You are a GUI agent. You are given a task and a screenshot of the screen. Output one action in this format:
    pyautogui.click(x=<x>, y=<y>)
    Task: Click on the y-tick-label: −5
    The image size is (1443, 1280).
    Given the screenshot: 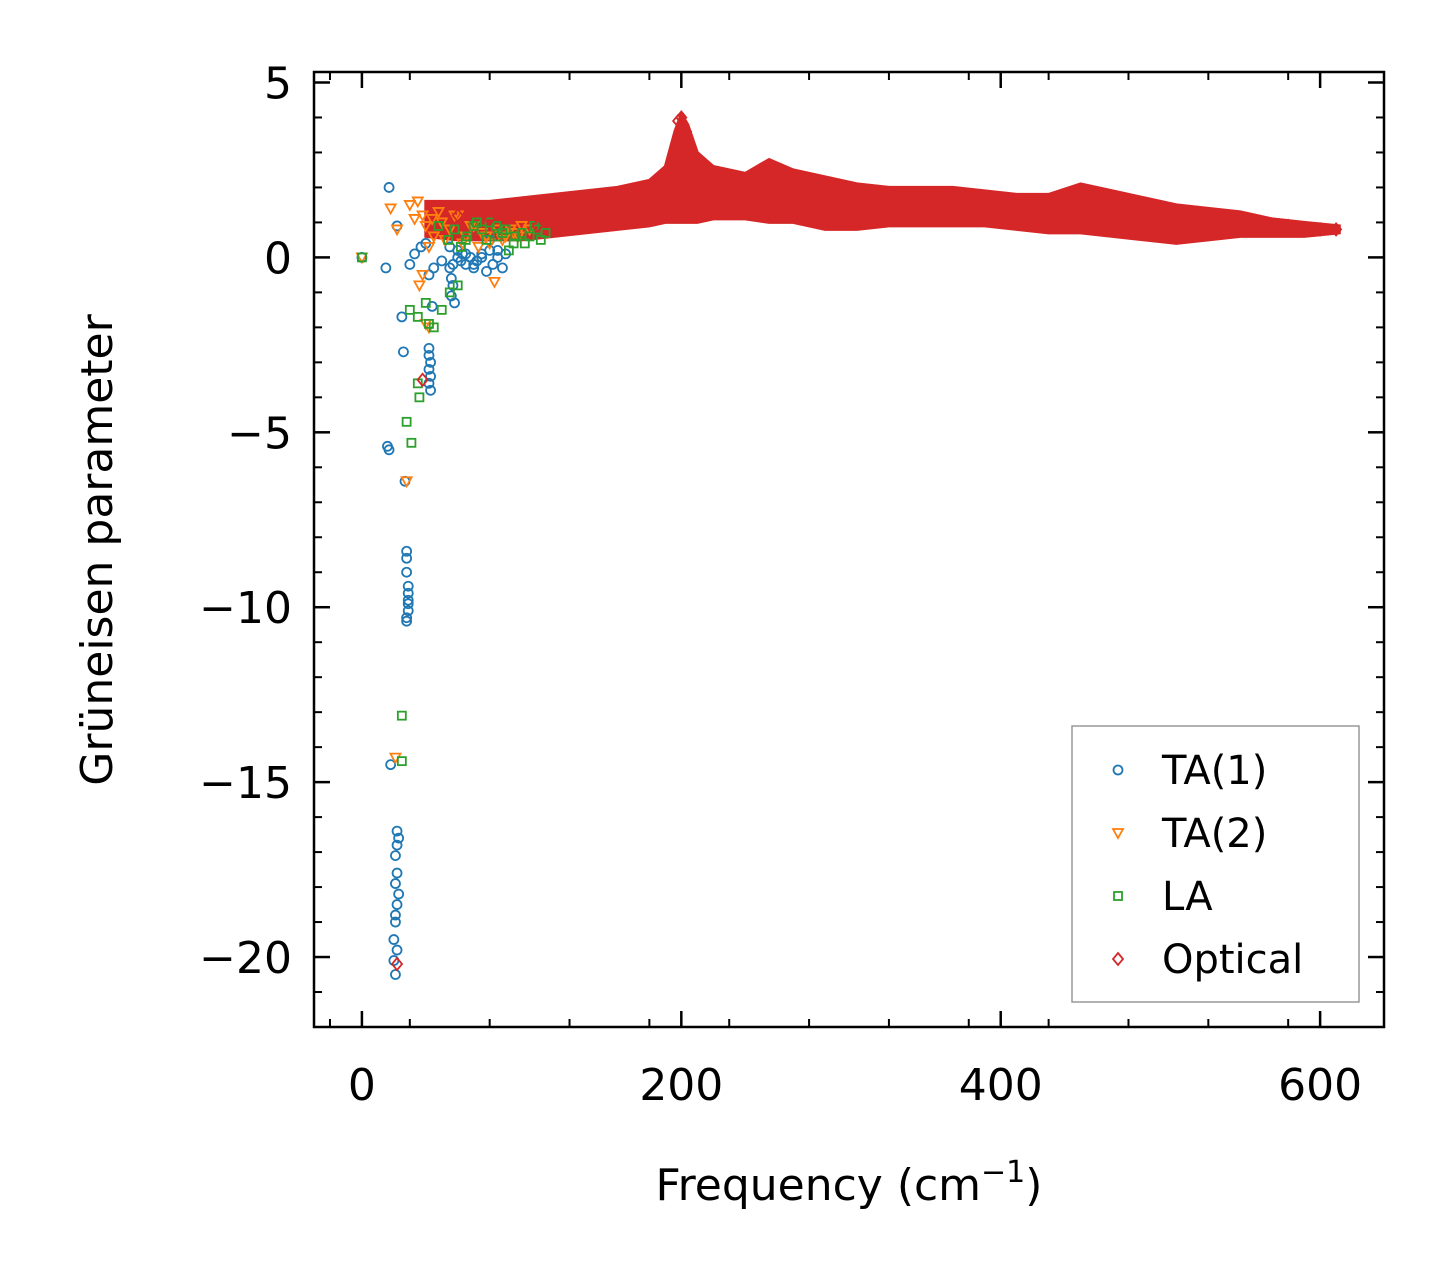 What is the action you would take?
    pyautogui.click(x=259, y=433)
    